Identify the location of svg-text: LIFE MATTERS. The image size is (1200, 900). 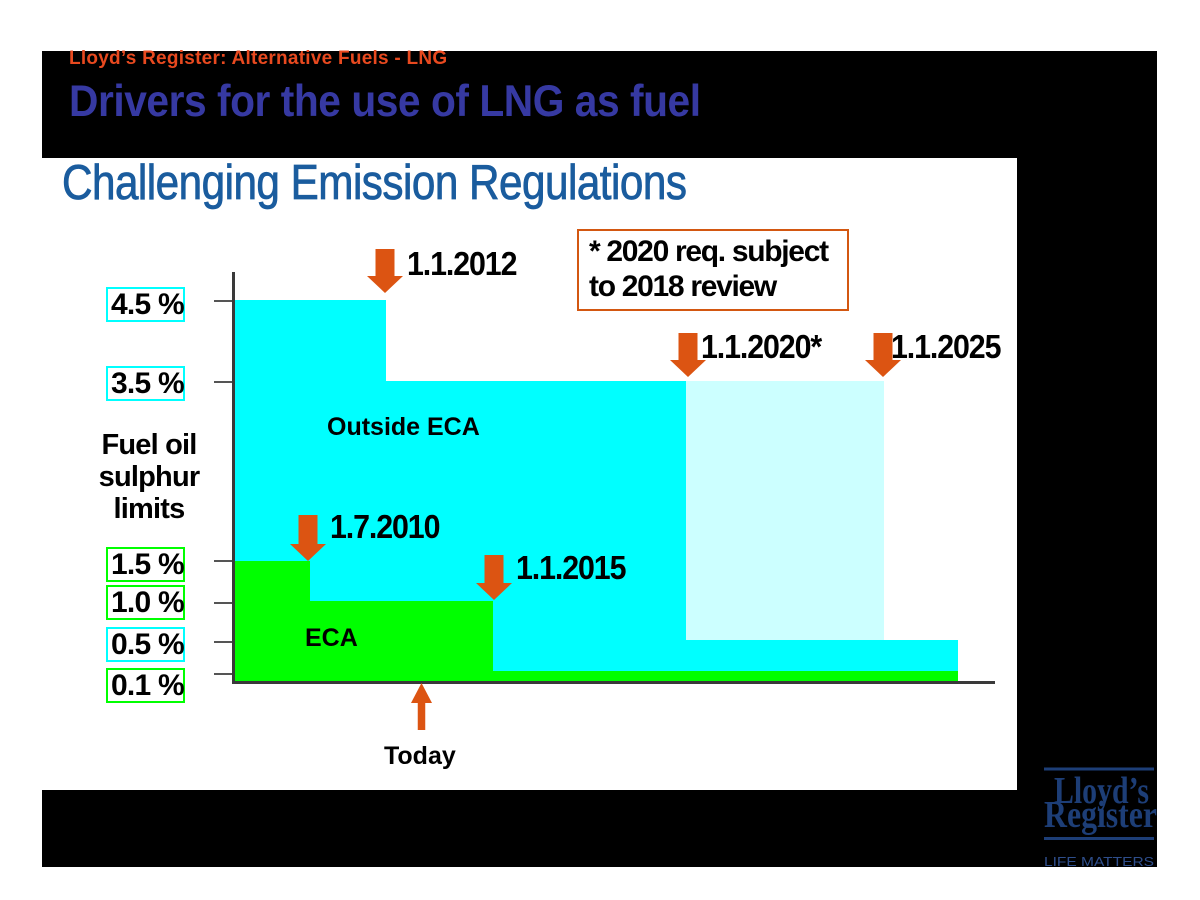
(1099, 861).